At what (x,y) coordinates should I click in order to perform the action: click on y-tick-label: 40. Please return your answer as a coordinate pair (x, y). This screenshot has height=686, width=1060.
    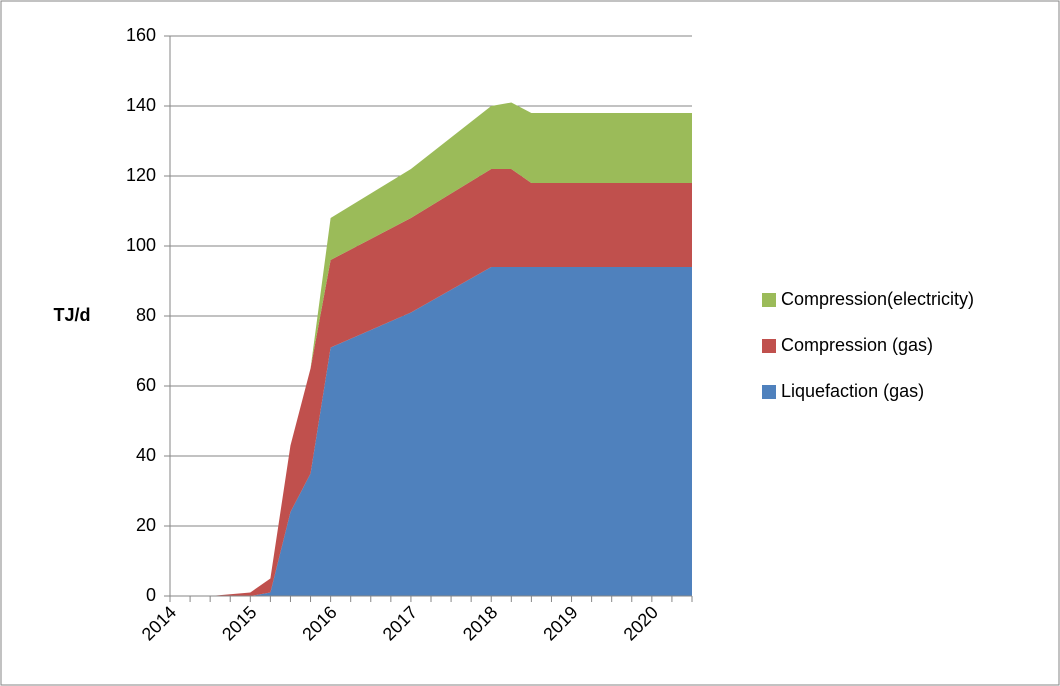
    Looking at the image, I should click on (146, 455).